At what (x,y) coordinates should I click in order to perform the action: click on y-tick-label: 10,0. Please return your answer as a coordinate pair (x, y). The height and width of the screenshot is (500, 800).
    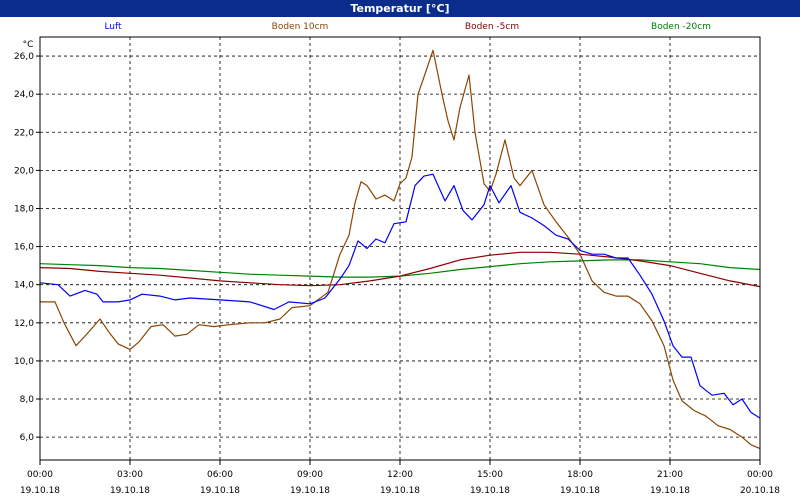
    Looking at the image, I should click on (24, 362).